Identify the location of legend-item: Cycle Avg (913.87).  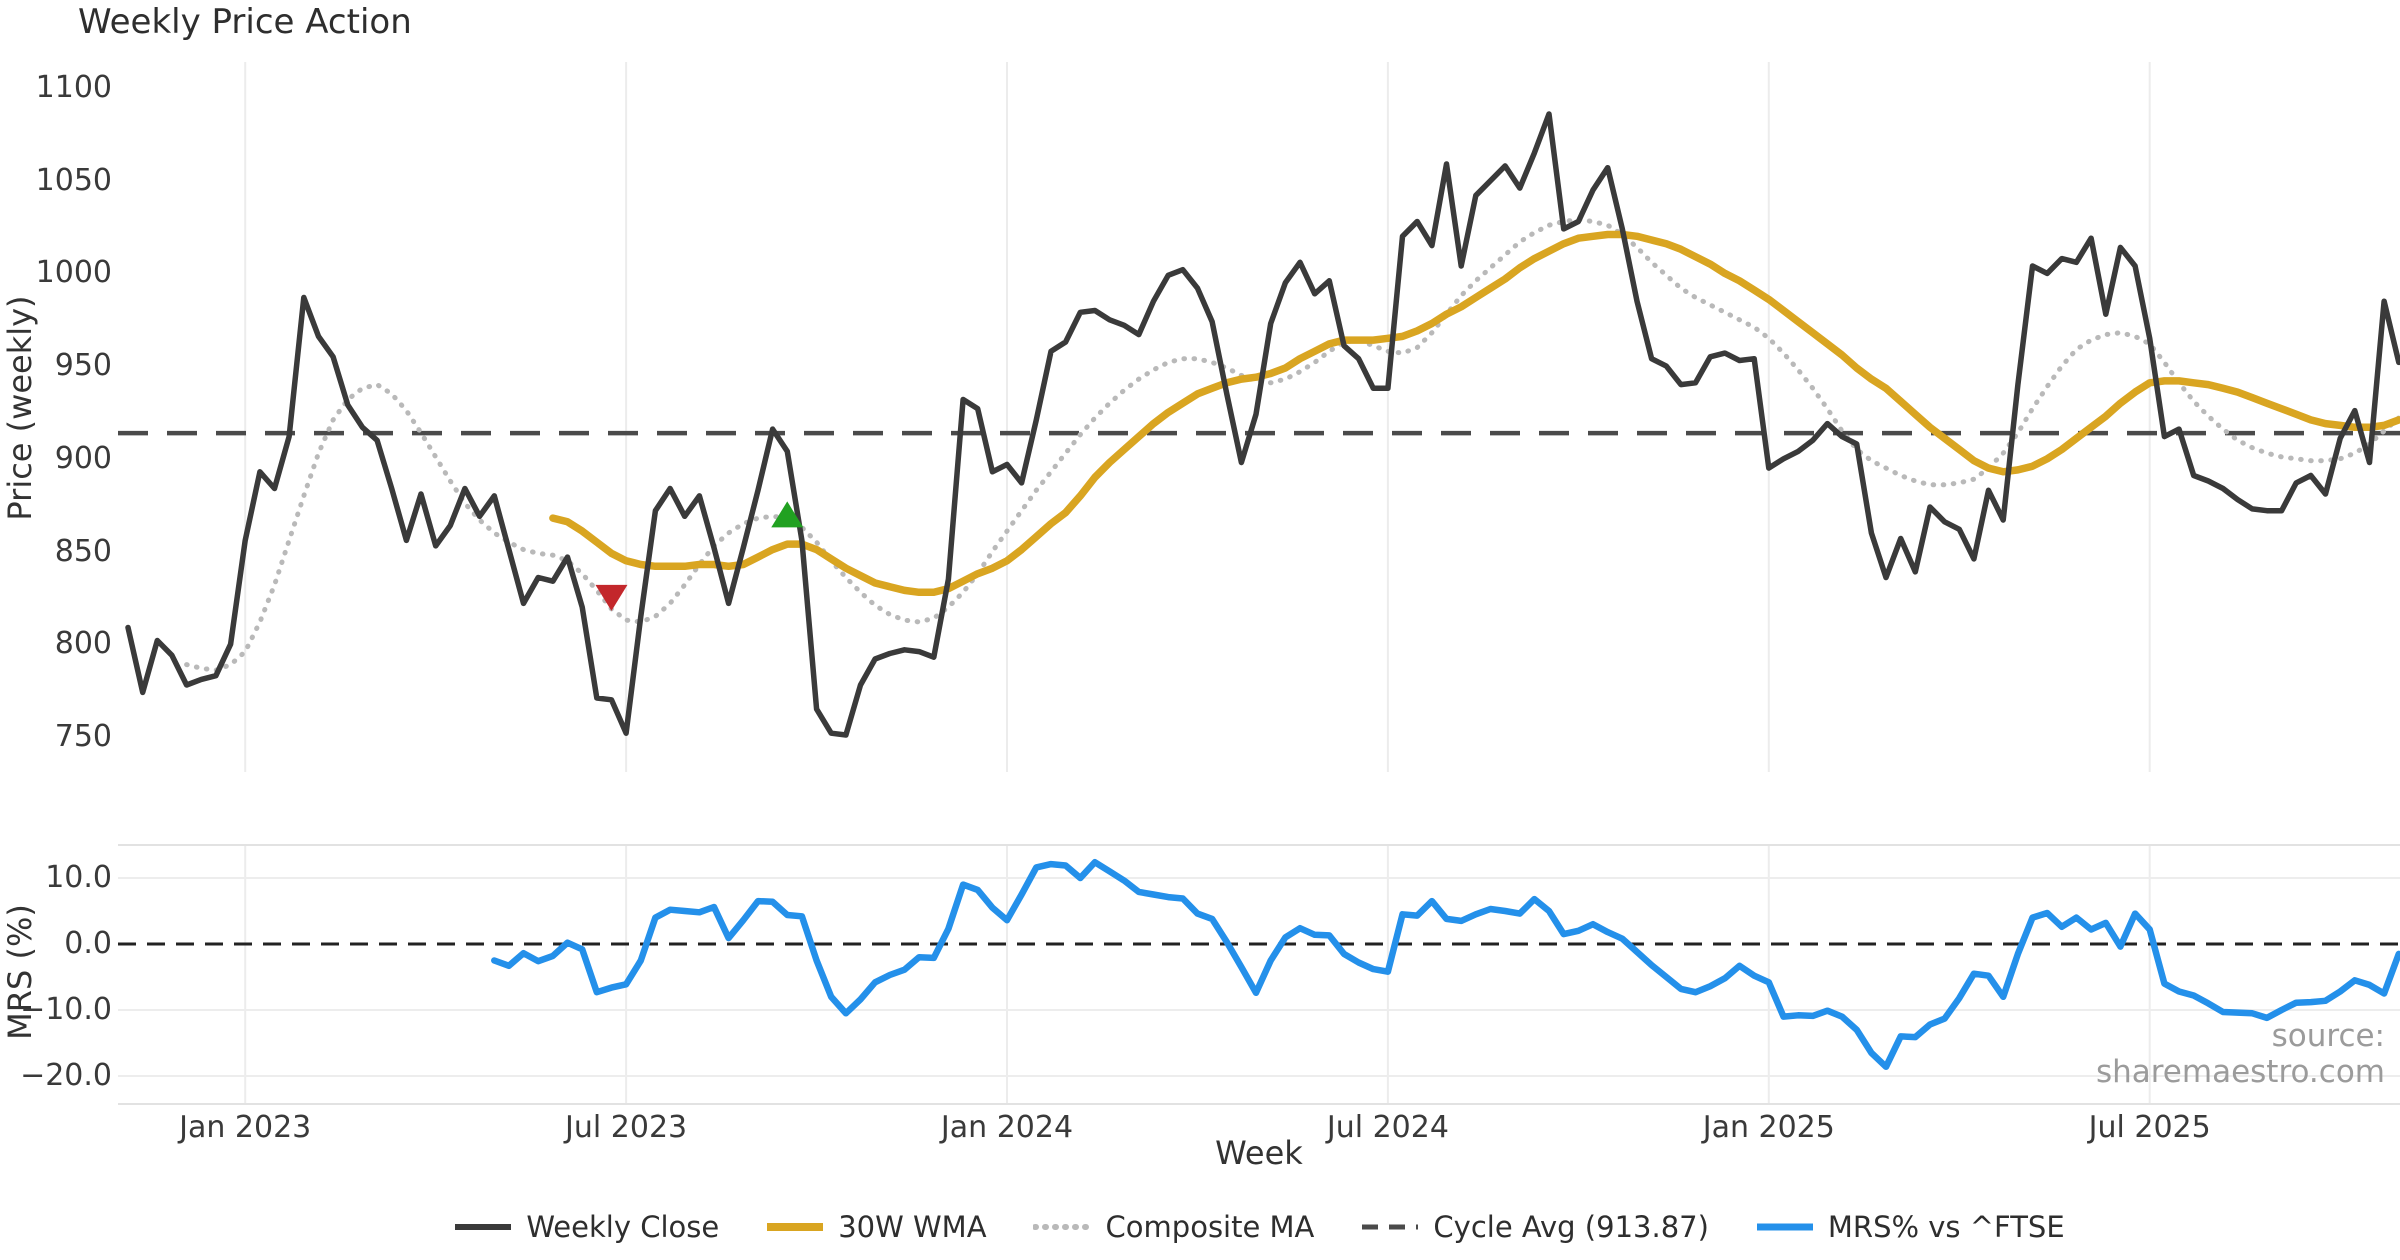
(1534, 1227).